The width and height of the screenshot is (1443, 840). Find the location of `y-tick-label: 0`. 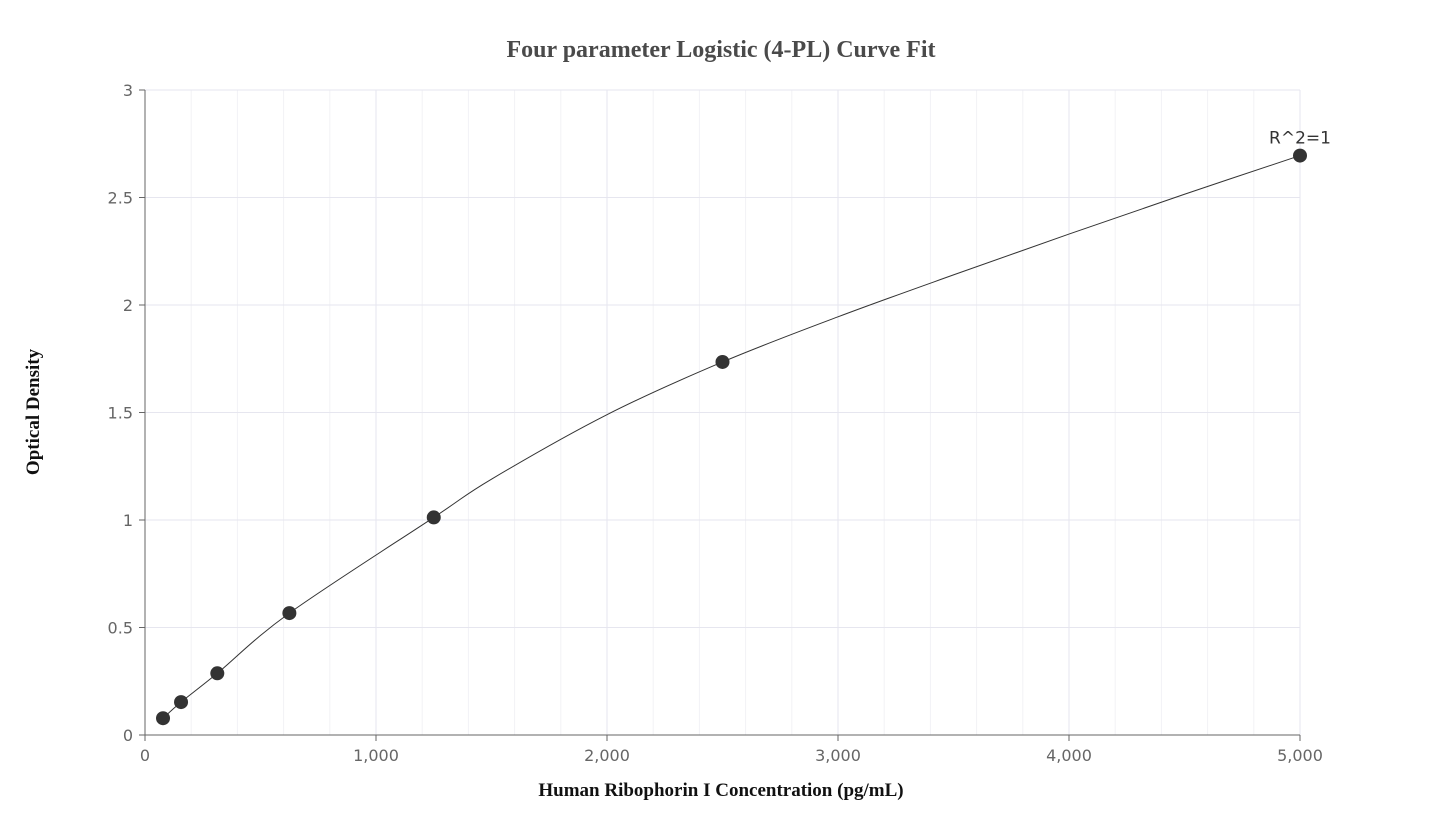

y-tick-label: 0 is located at coordinates (128, 735).